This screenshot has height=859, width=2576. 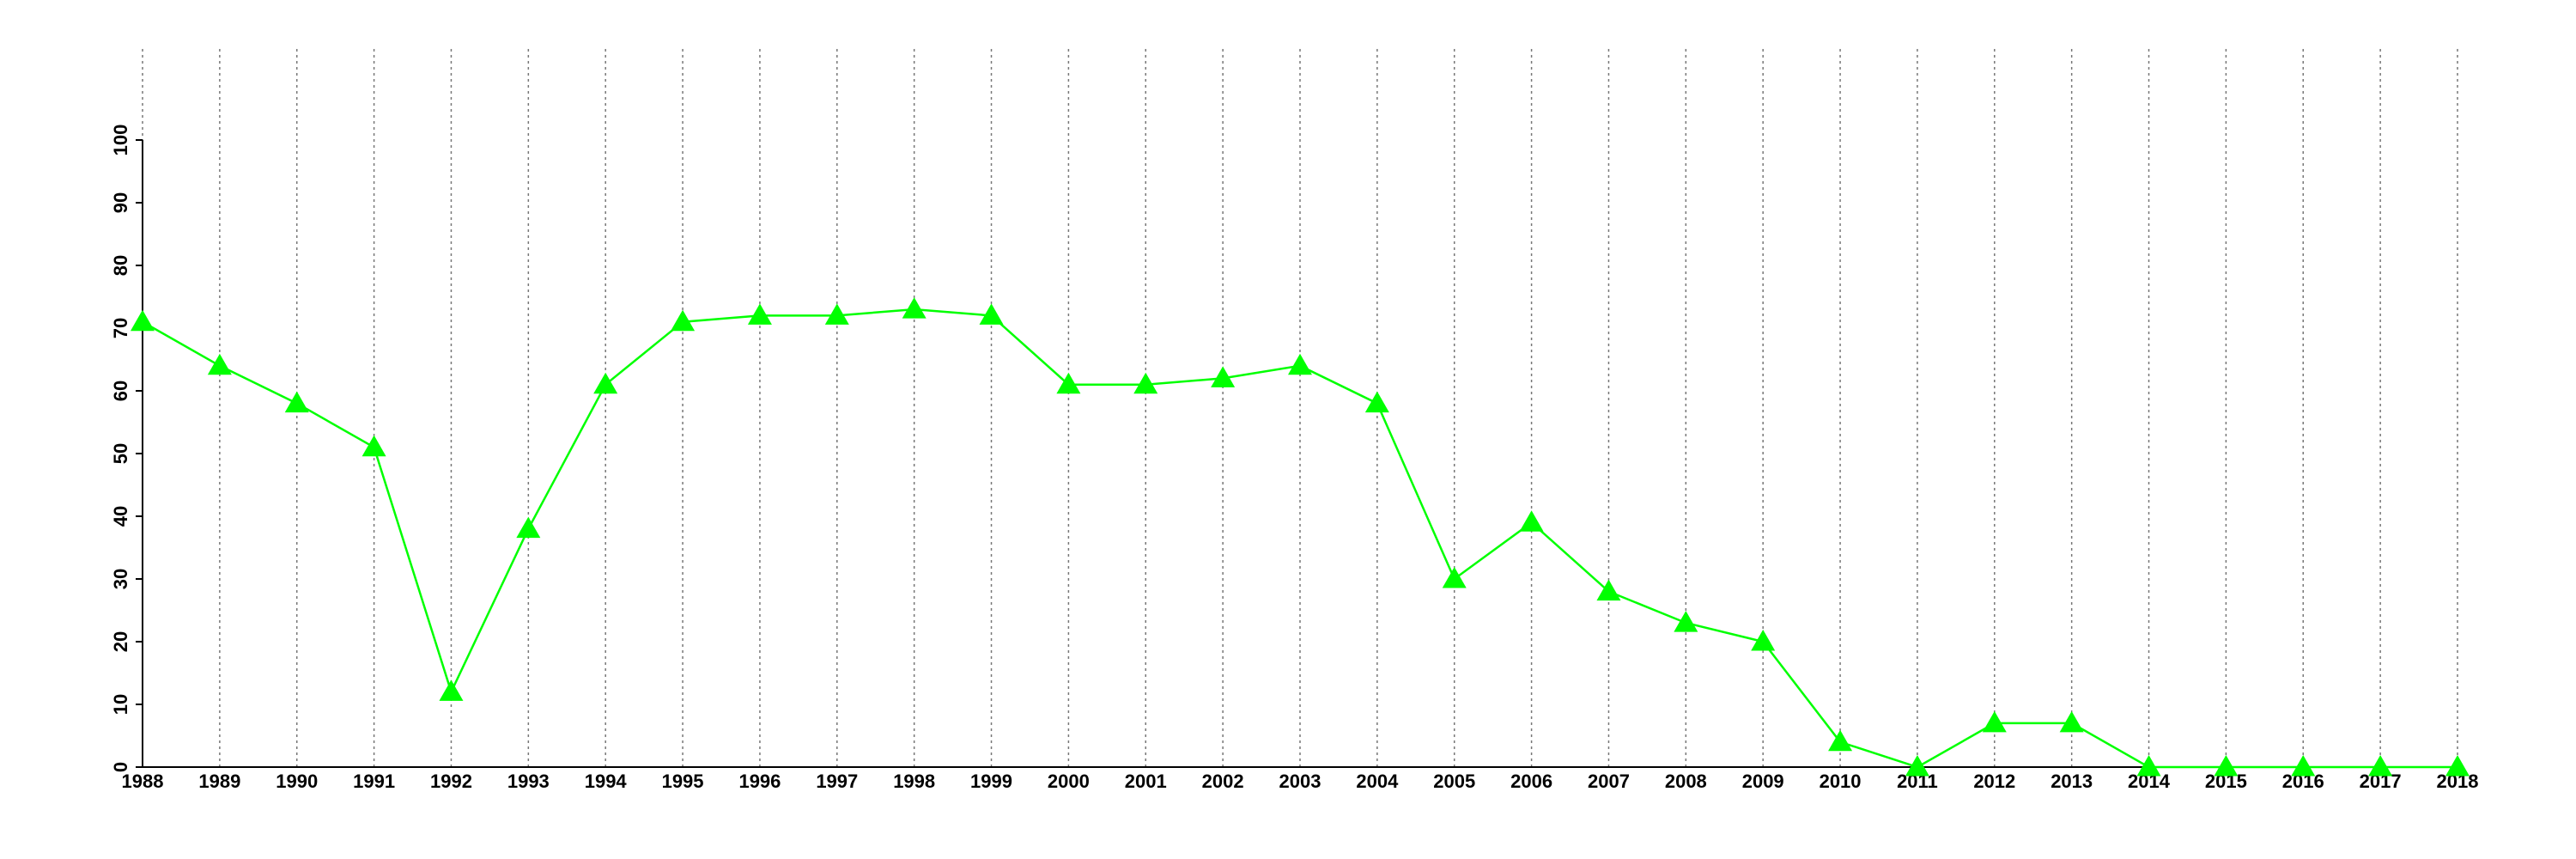 I want to click on y-tick-label: 100, so click(x=121, y=140).